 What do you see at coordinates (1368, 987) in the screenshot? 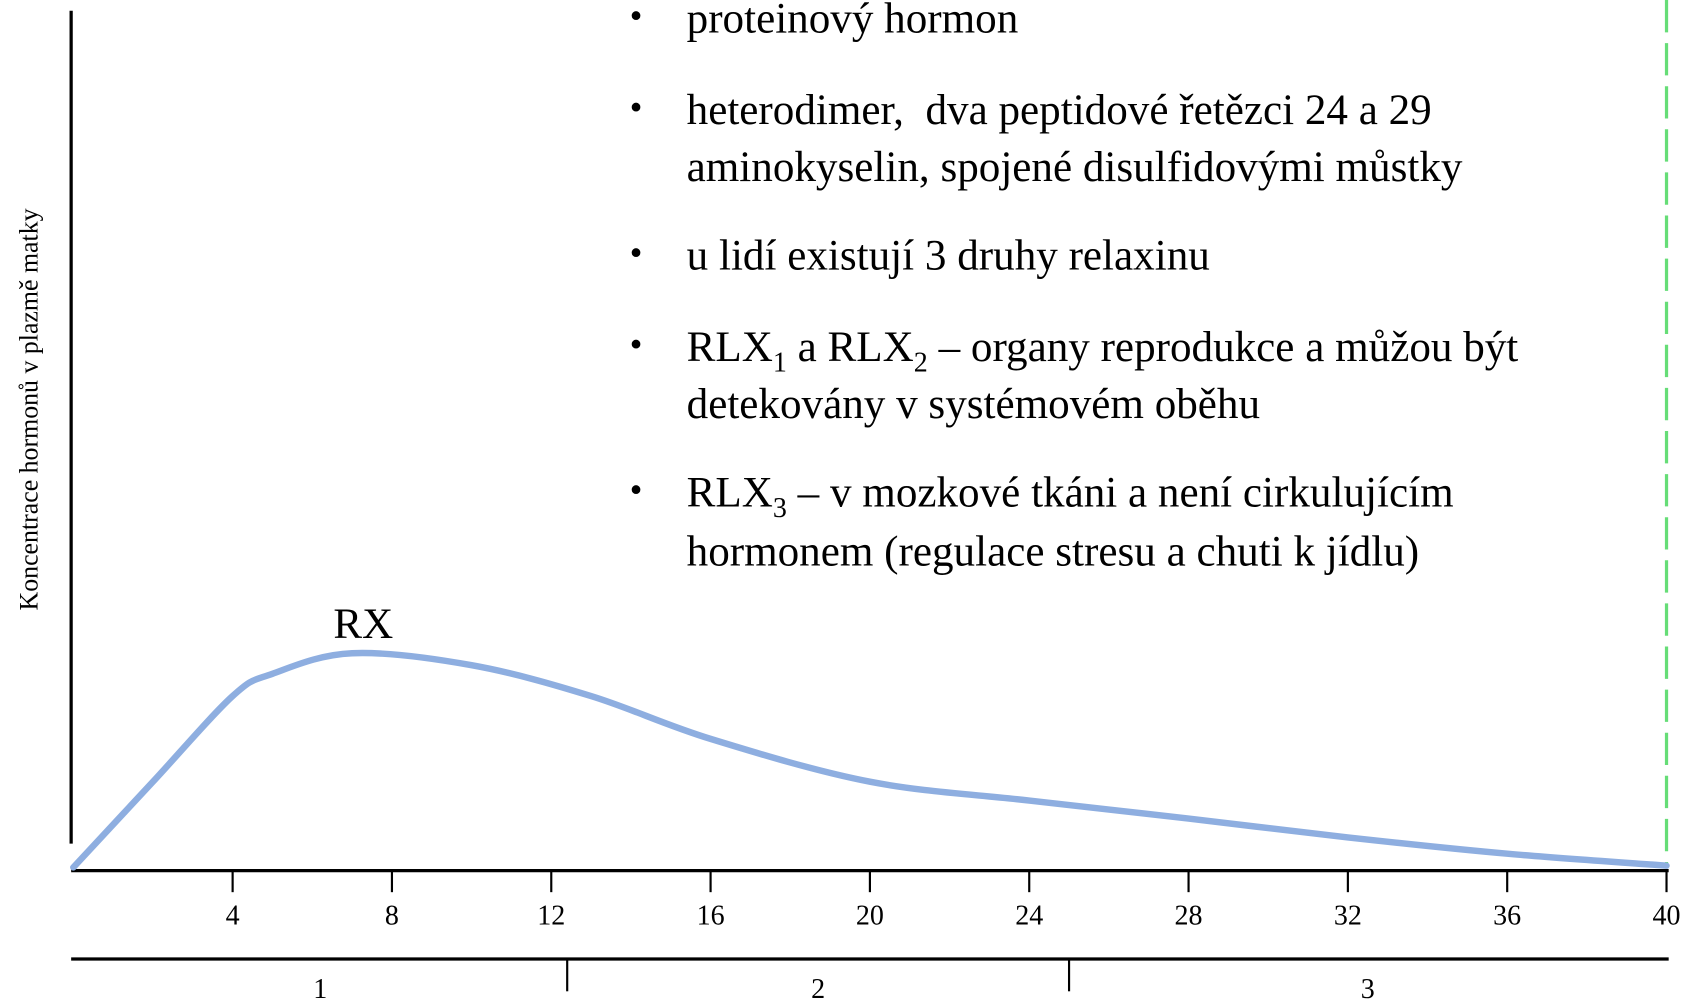
I see `trimester-label: 3` at bounding box center [1368, 987].